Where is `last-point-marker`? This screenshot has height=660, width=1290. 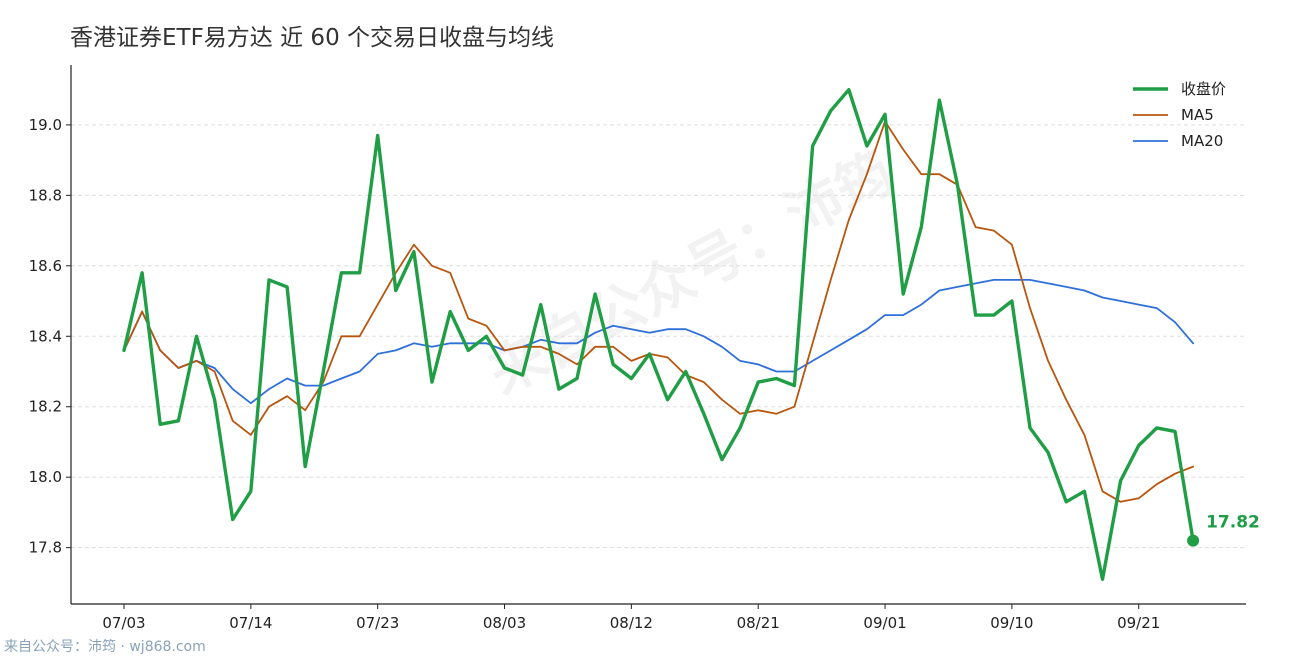 last-point-marker is located at coordinates (1193, 540).